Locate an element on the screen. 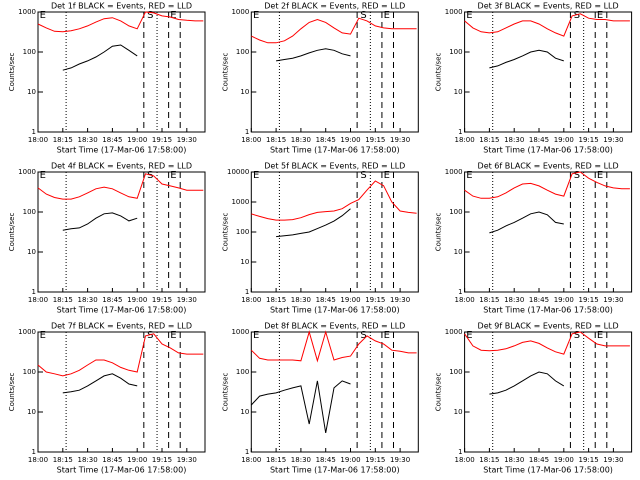 This screenshot has height=480, width=640. chart-title: Det 1f BLACK = Events, RED = LLD is located at coordinates (121, 6).